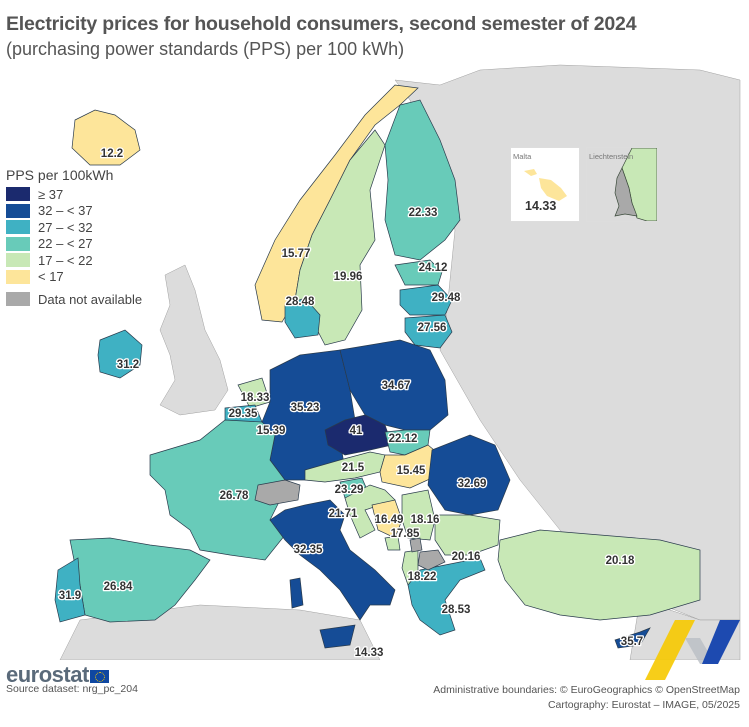 Image resolution: width=749 pixels, height=727 pixels. Describe the element at coordinates (541, 206) in the screenshot. I see `inset-value: 14.33` at that location.